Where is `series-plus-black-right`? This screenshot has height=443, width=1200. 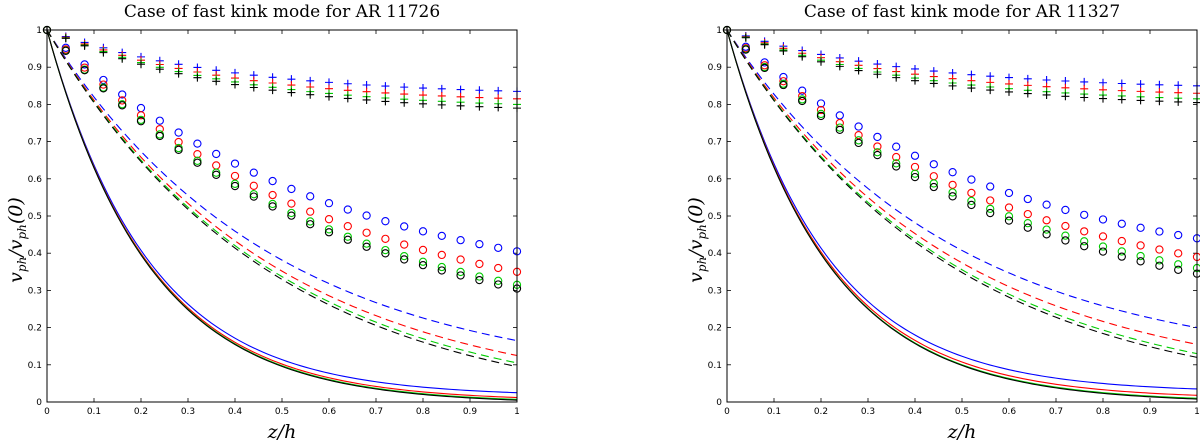 series-plus-black-right is located at coordinates (961, 66).